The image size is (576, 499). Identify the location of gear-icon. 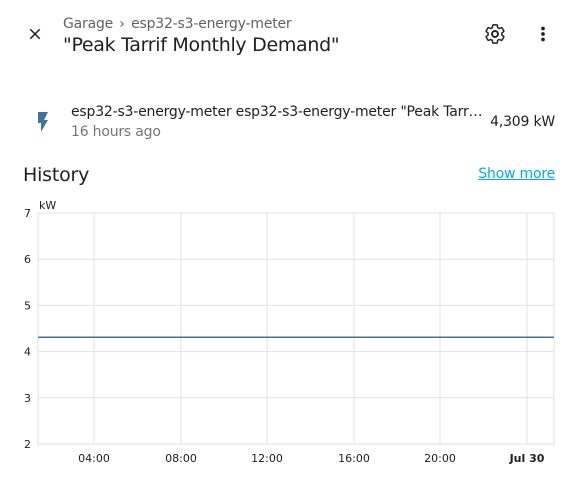
(495, 36).